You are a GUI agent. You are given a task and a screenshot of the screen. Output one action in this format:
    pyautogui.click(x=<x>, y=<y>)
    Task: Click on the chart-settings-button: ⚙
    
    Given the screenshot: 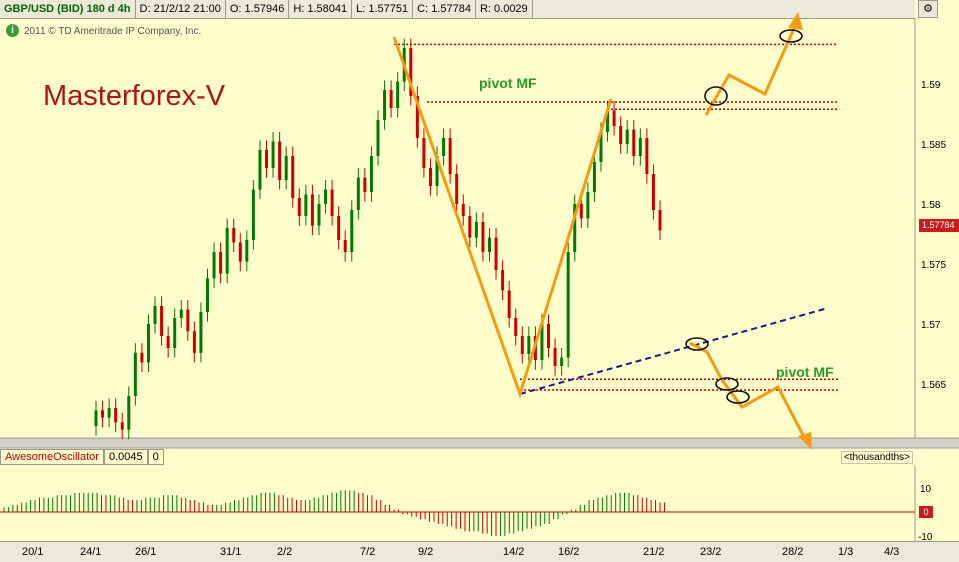 What is the action you would take?
    pyautogui.click(x=928, y=9)
    